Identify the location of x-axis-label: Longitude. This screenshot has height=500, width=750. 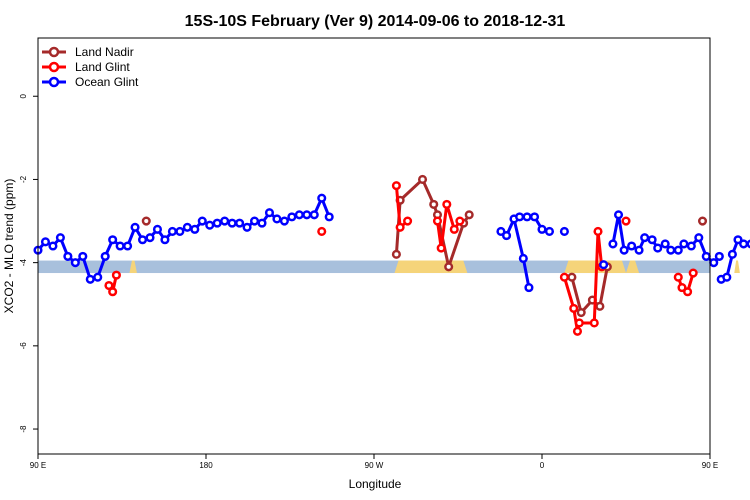
(375, 484).